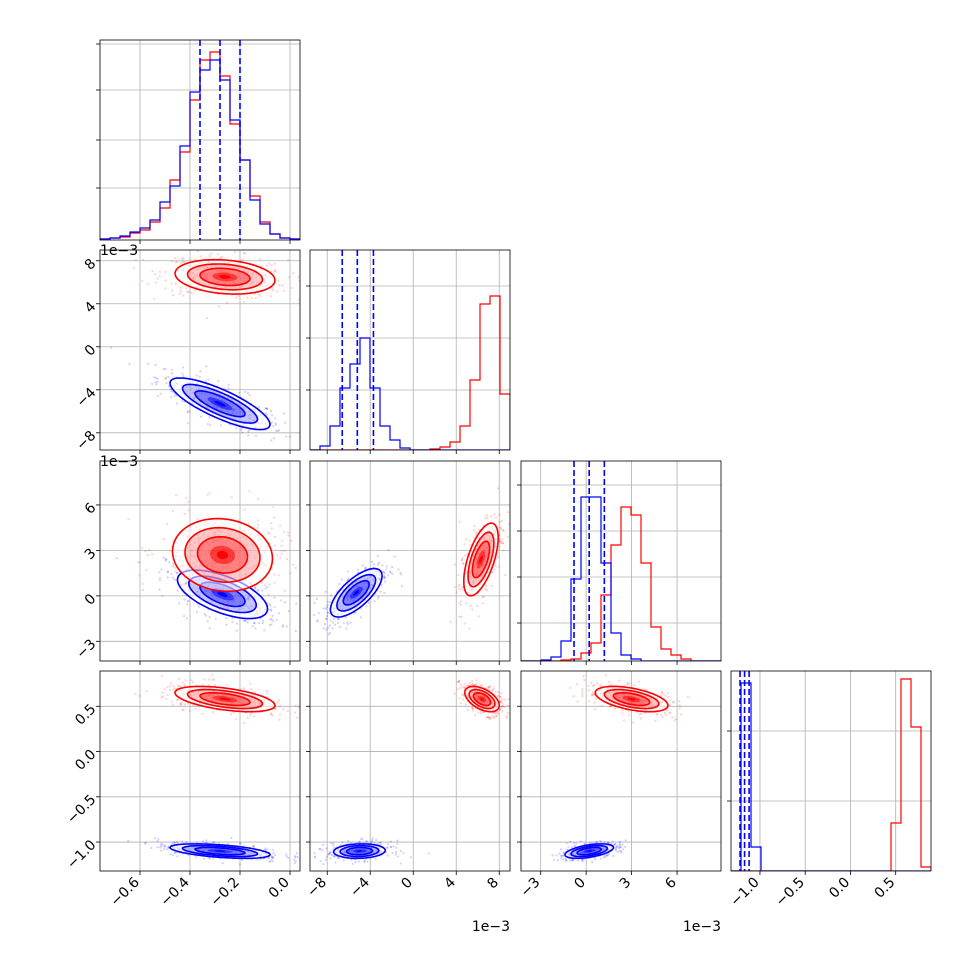 Image resolution: width=970 pixels, height=970 pixels. Describe the element at coordinates (225, 699) in the screenshot. I see `contour-line-red` at that location.